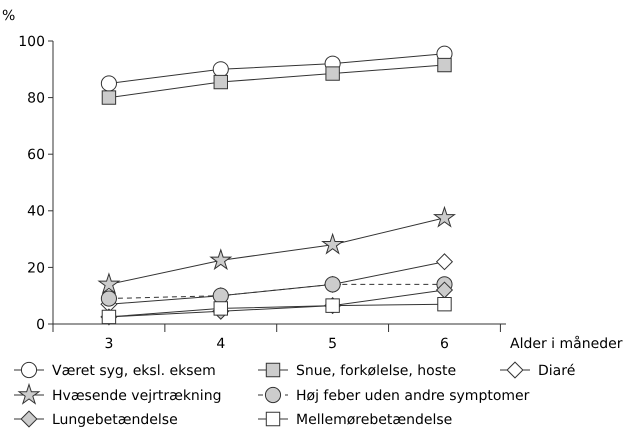  What do you see at coordinates (134, 370) in the screenshot?
I see `legend-label: Været syg, eksl. eksem` at bounding box center [134, 370].